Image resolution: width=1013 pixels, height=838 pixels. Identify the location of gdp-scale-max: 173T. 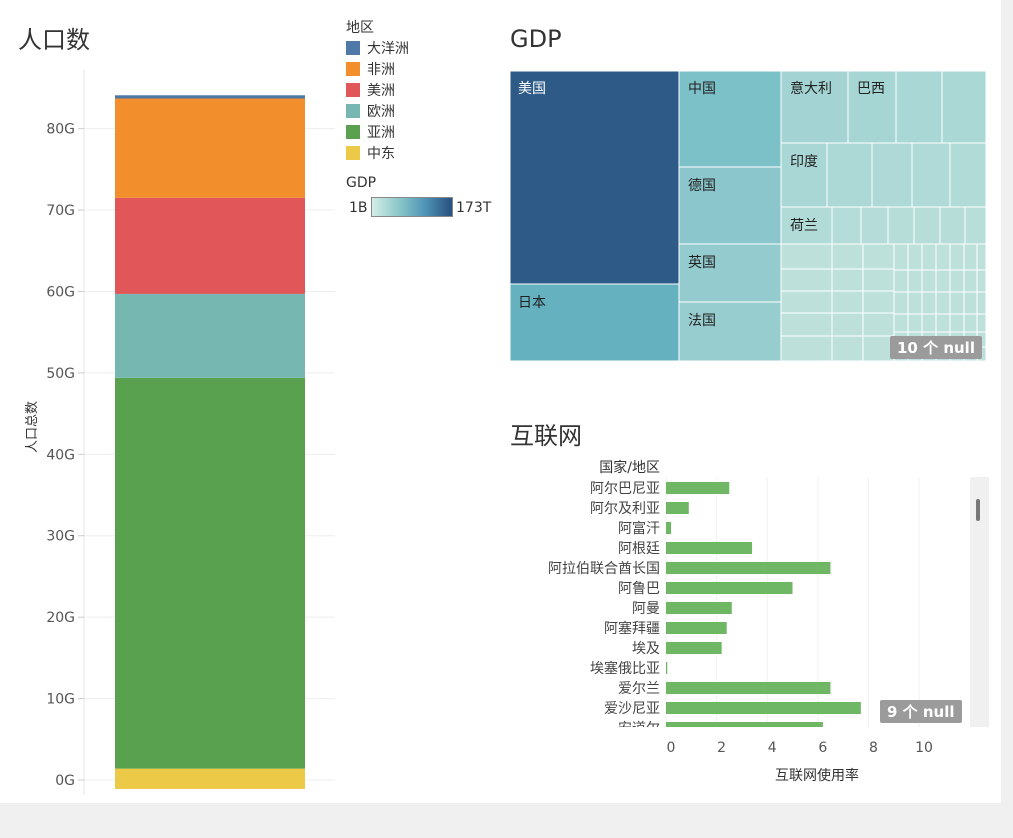
(474, 208).